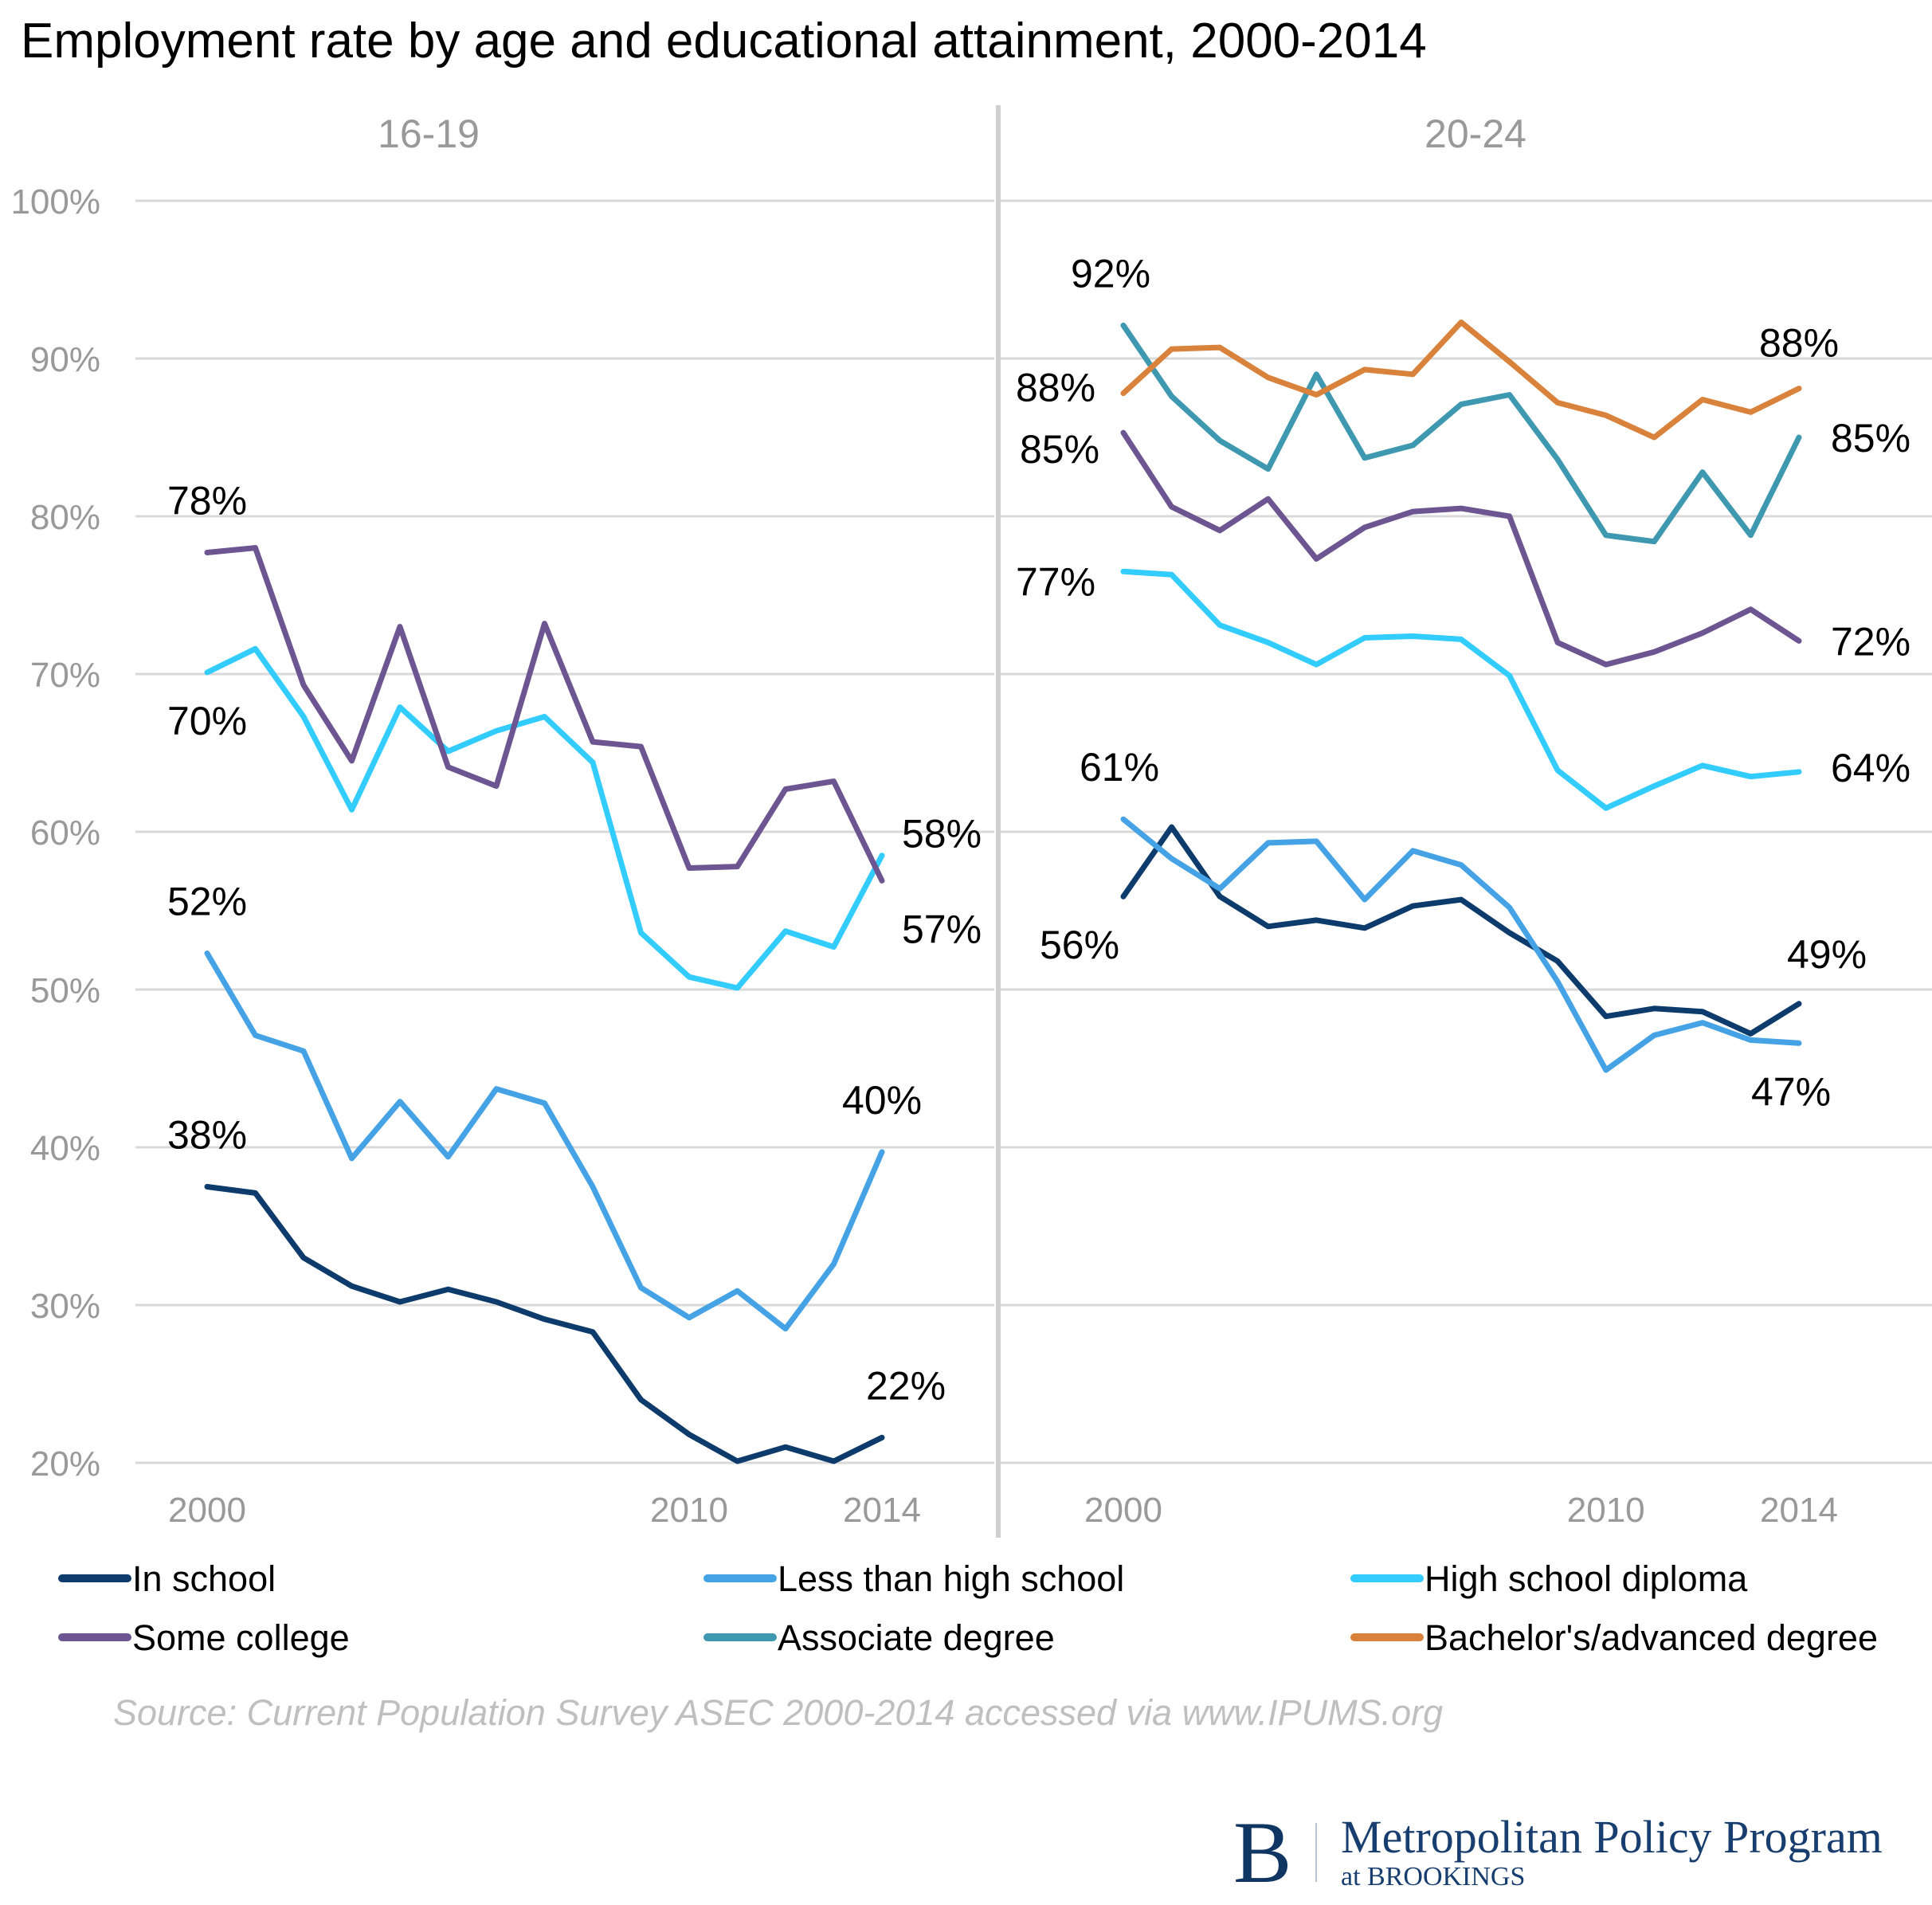 The height and width of the screenshot is (1905, 1932). I want to click on y-tick-label: 50%, so click(65, 991).